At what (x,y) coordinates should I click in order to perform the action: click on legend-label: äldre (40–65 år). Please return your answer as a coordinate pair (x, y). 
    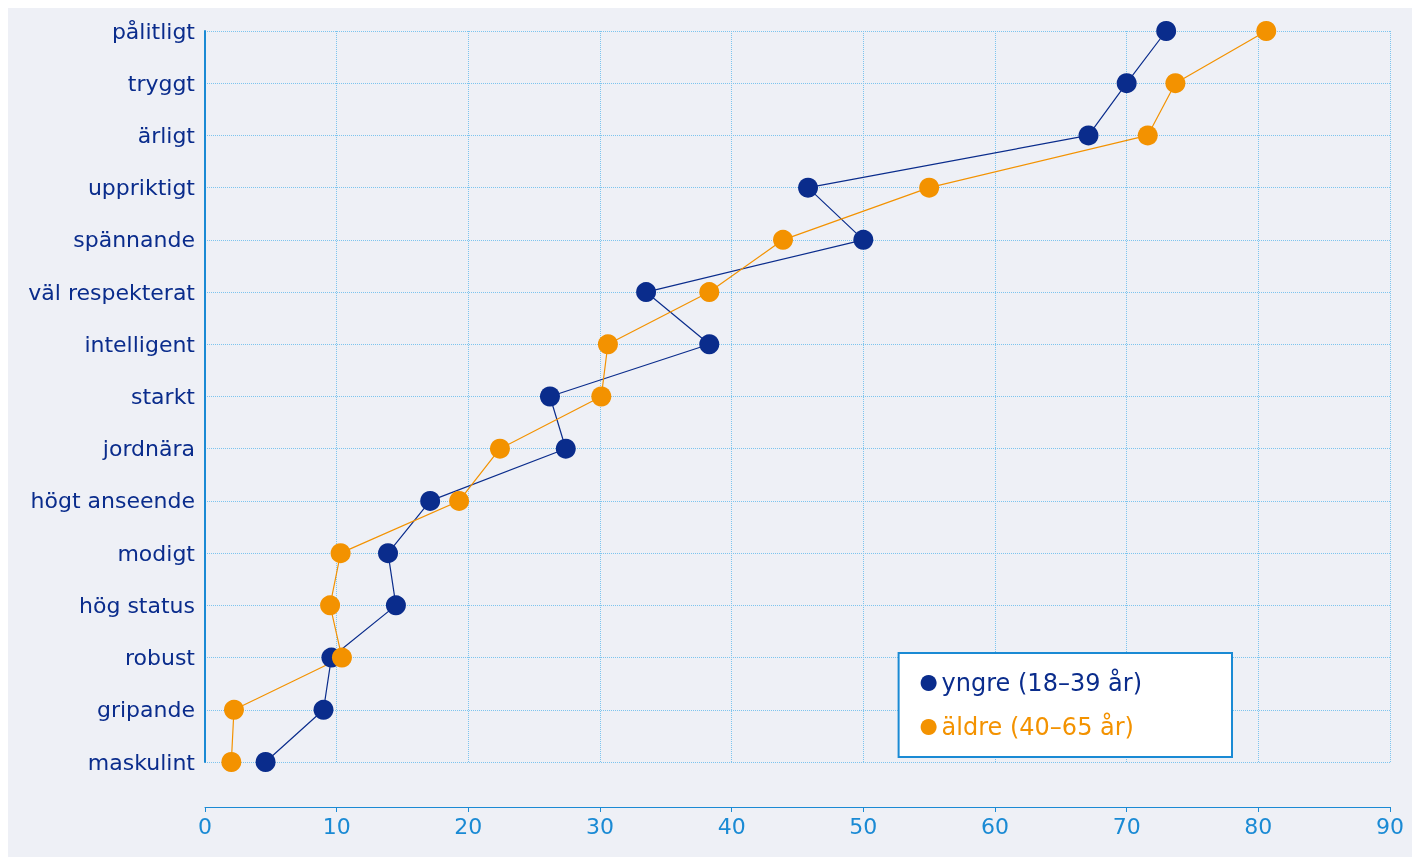
    Looking at the image, I should click on (1037, 726).